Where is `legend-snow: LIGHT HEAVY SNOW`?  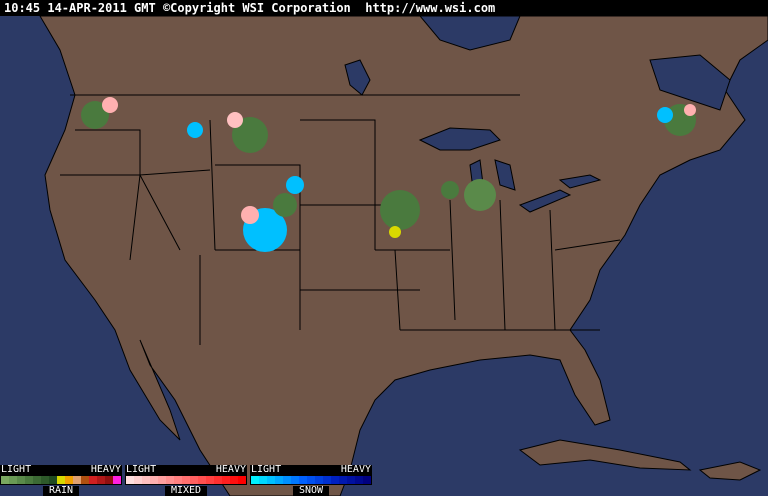 legend-snow: LIGHT HEAVY SNOW is located at coordinates (311, 480).